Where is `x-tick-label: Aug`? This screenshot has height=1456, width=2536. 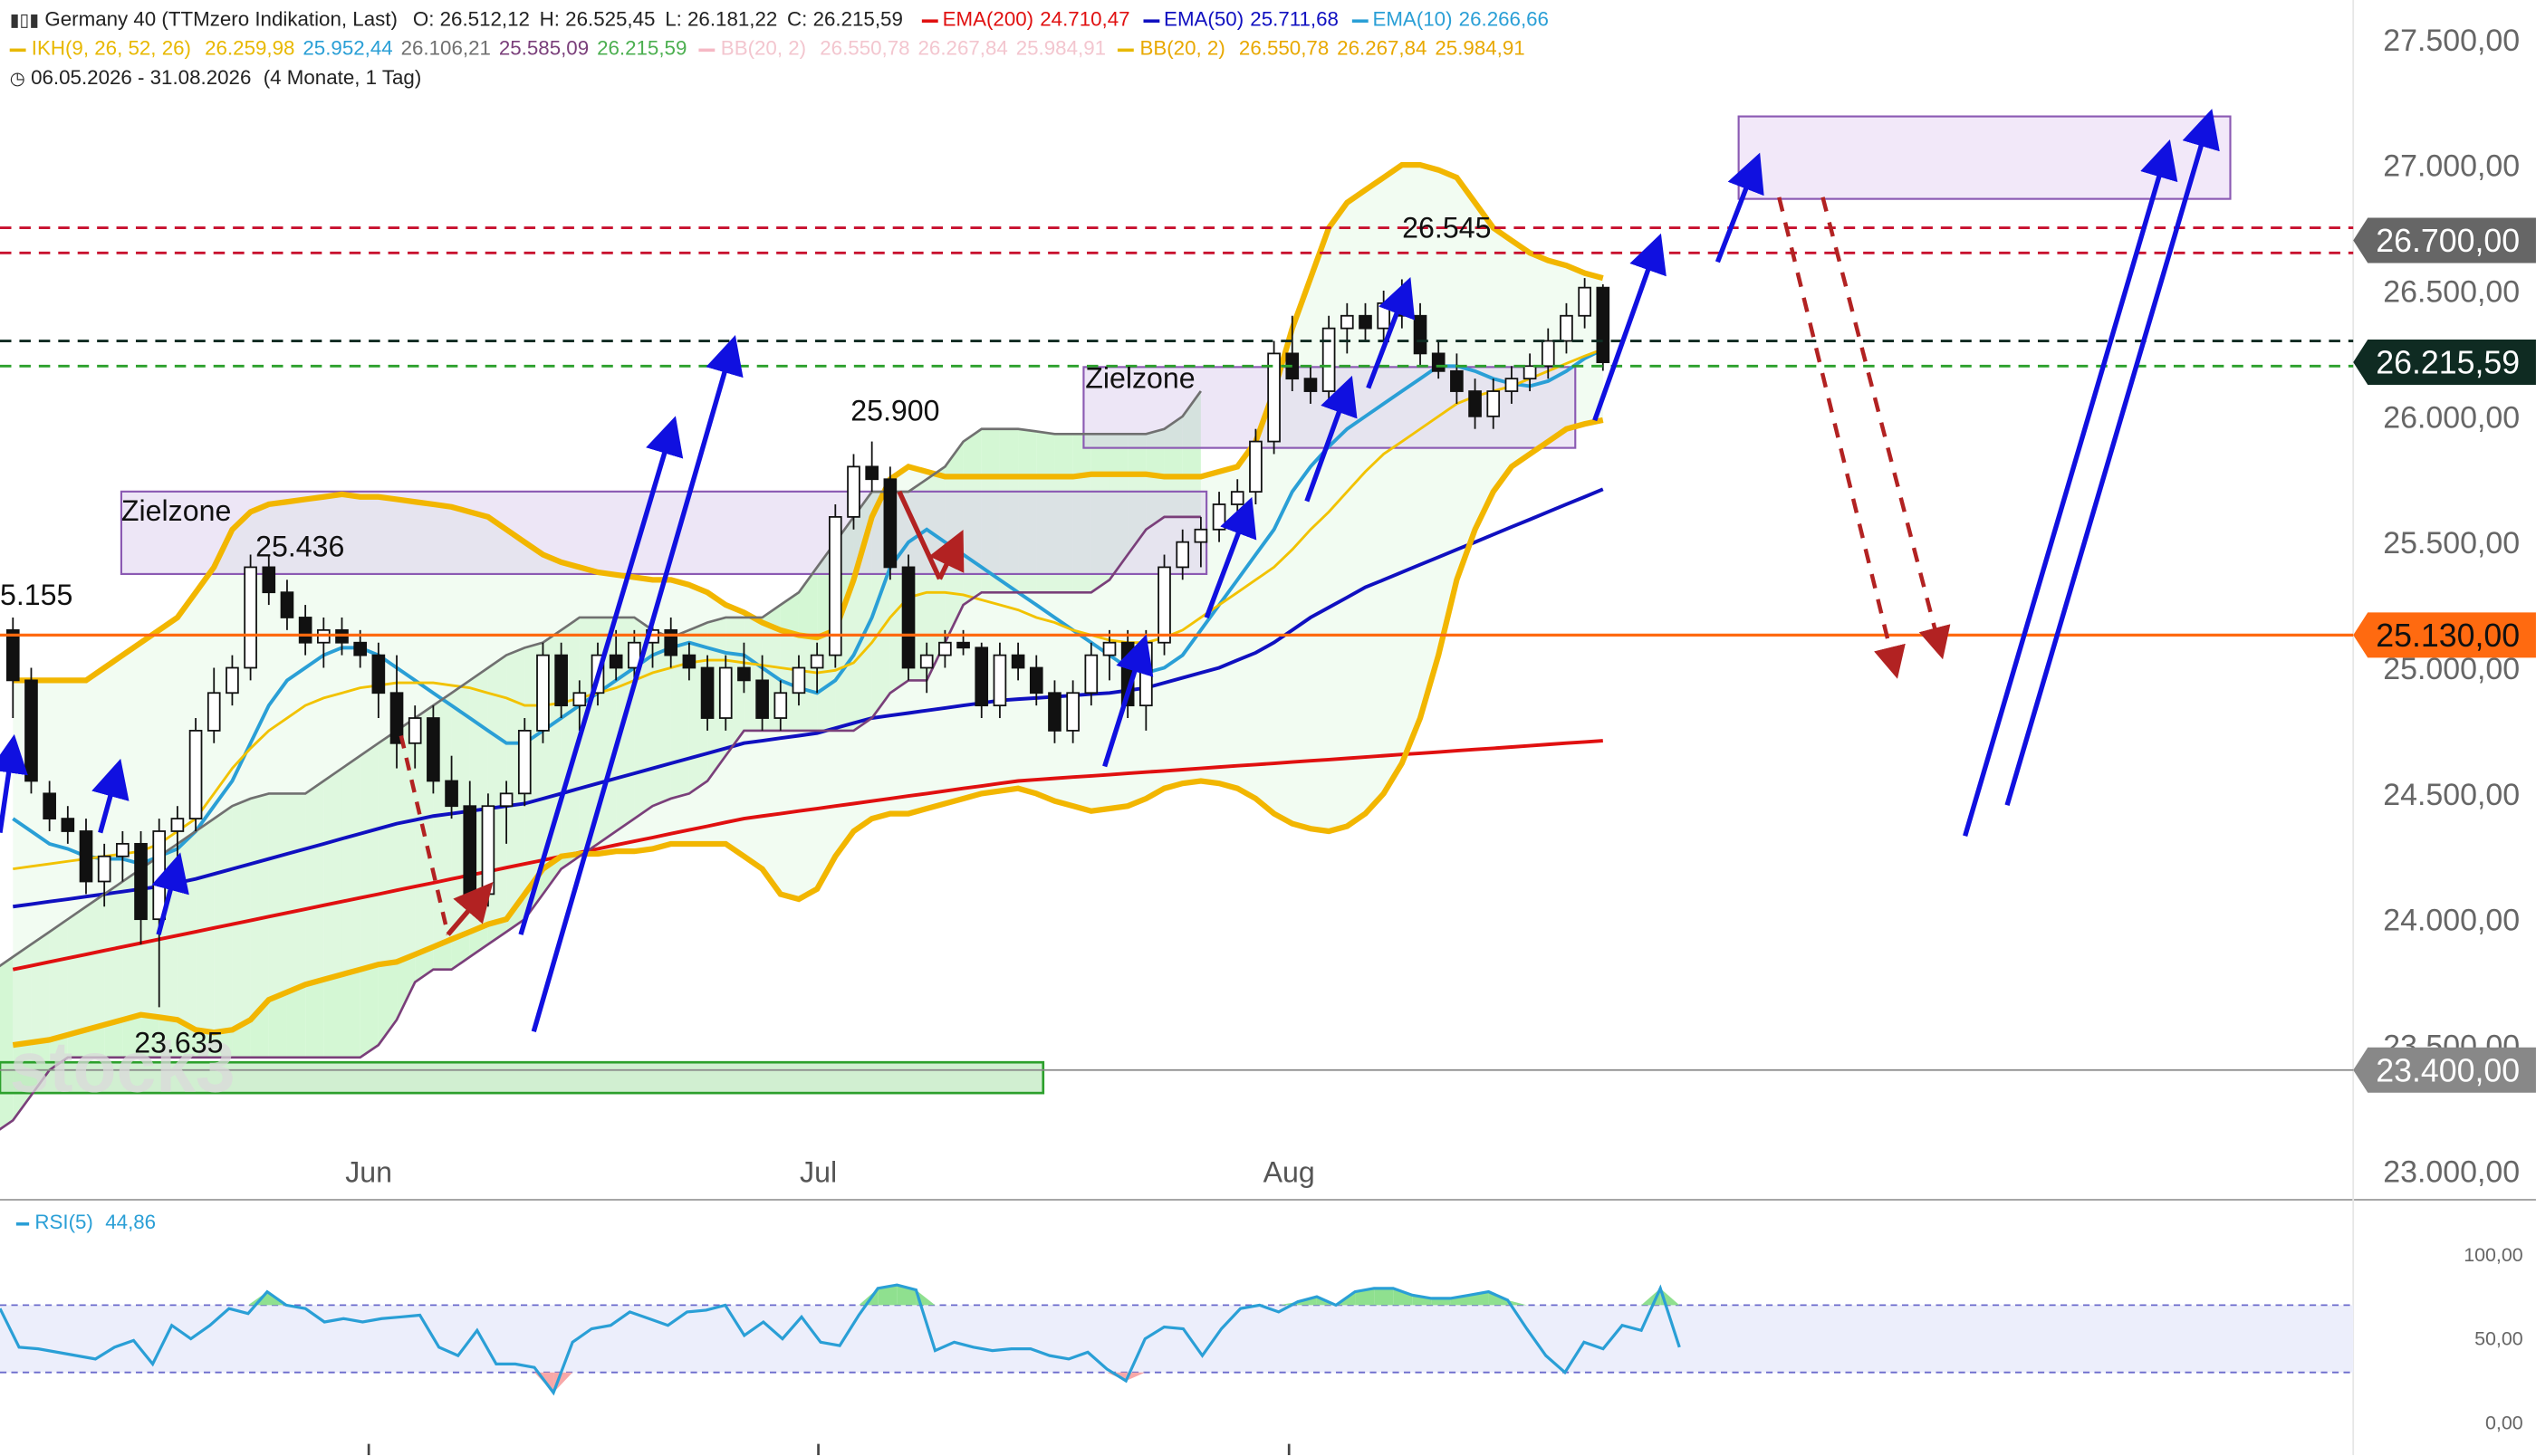
x-tick-label: Aug is located at coordinates (1289, 1172).